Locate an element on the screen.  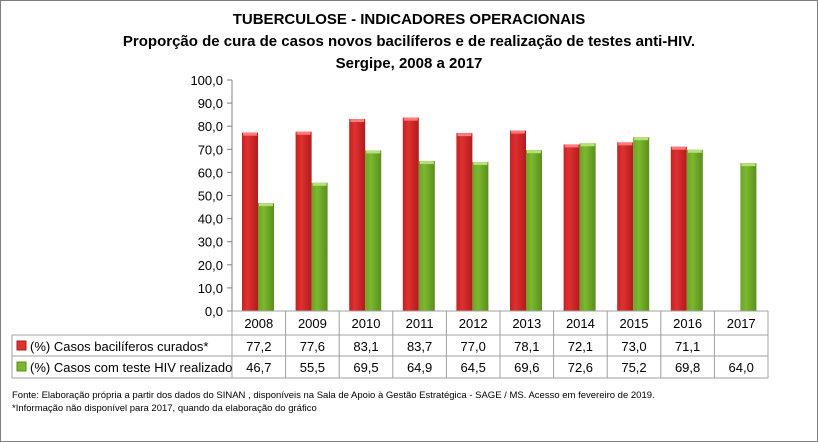
bar-hiv-test-2017 is located at coordinates (748, 237).